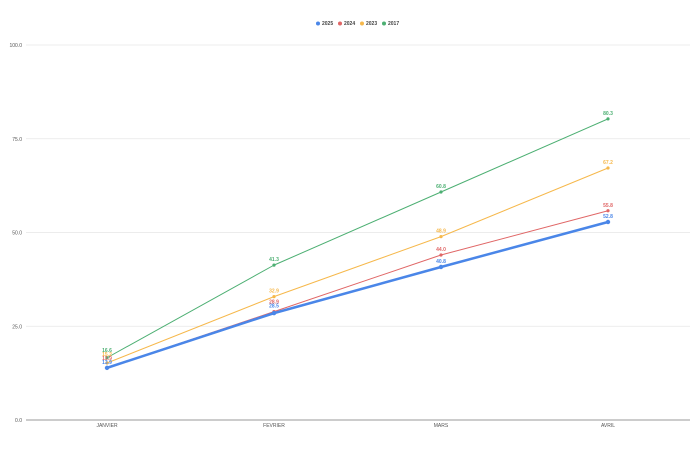 Image resolution: width=700 pixels, height=450 pixels. What do you see at coordinates (17, 234) in the screenshot?
I see `y-tick-label: 50.0` at bounding box center [17, 234].